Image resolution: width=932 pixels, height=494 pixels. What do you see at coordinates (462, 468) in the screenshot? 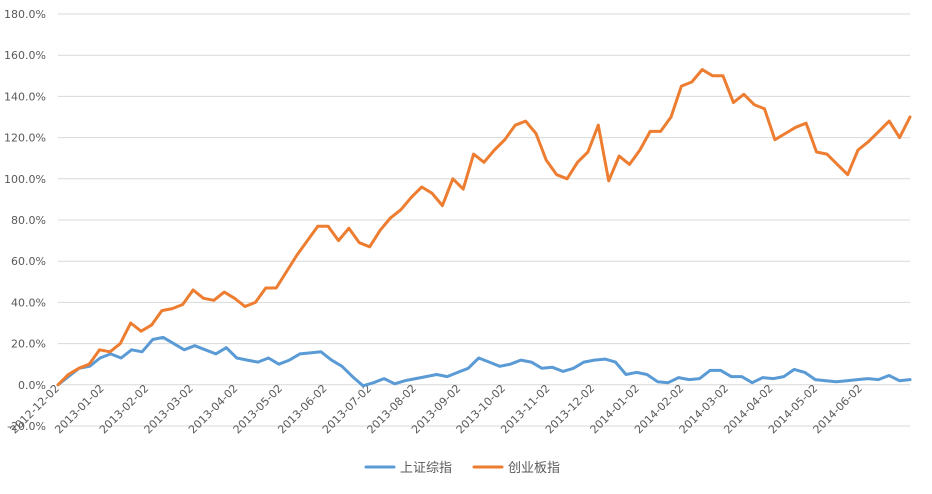
I see `legend: 上证综指 创业板指` at bounding box center [462, 468].